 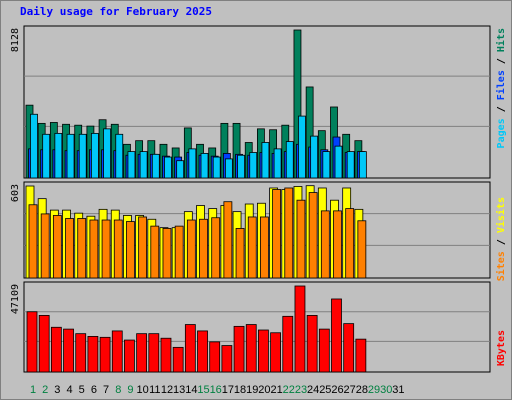 I want to click on x-tick-label-26: 26, so click(x=337, y=390).